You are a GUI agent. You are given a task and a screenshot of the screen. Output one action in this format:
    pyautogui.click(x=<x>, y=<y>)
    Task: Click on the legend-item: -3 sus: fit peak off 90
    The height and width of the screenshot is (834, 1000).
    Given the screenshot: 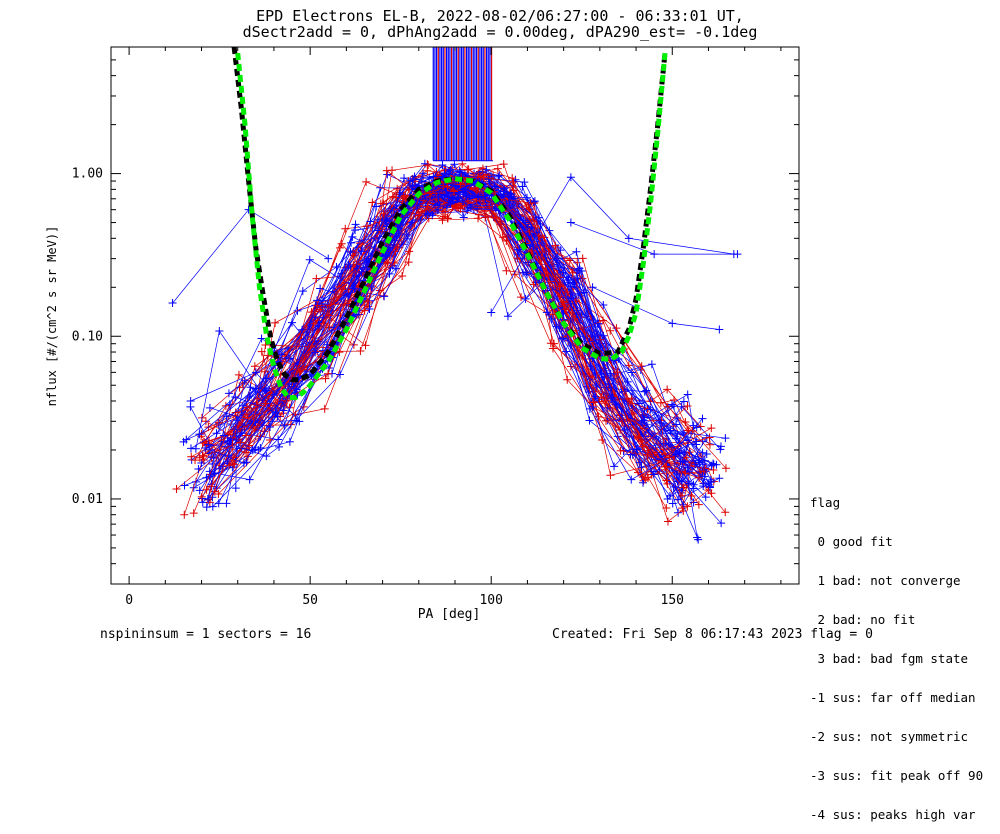 What is the action you would take?
    pyautogui.click(x=897, y=775)
    